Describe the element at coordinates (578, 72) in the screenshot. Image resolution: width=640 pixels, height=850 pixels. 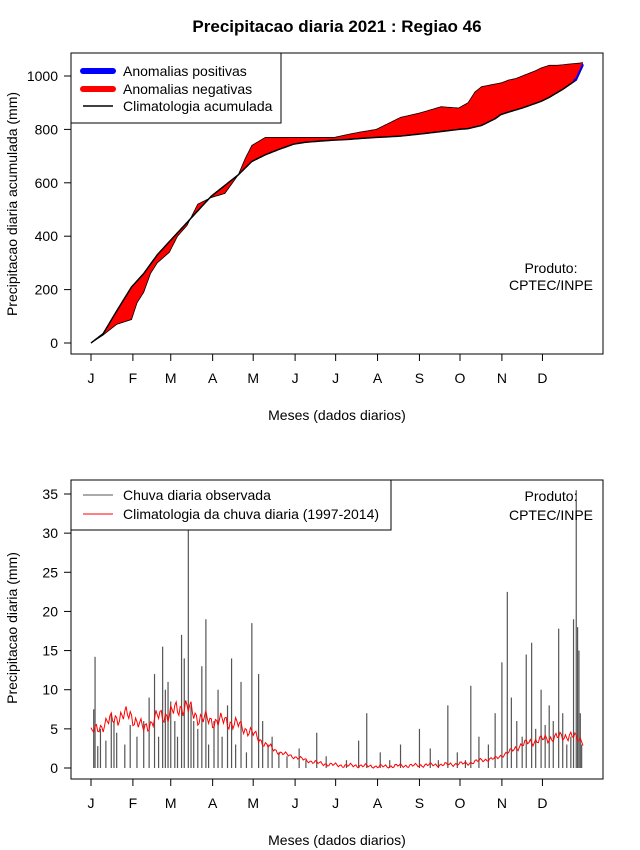
I see `positive-anomaly-segment` at that location.